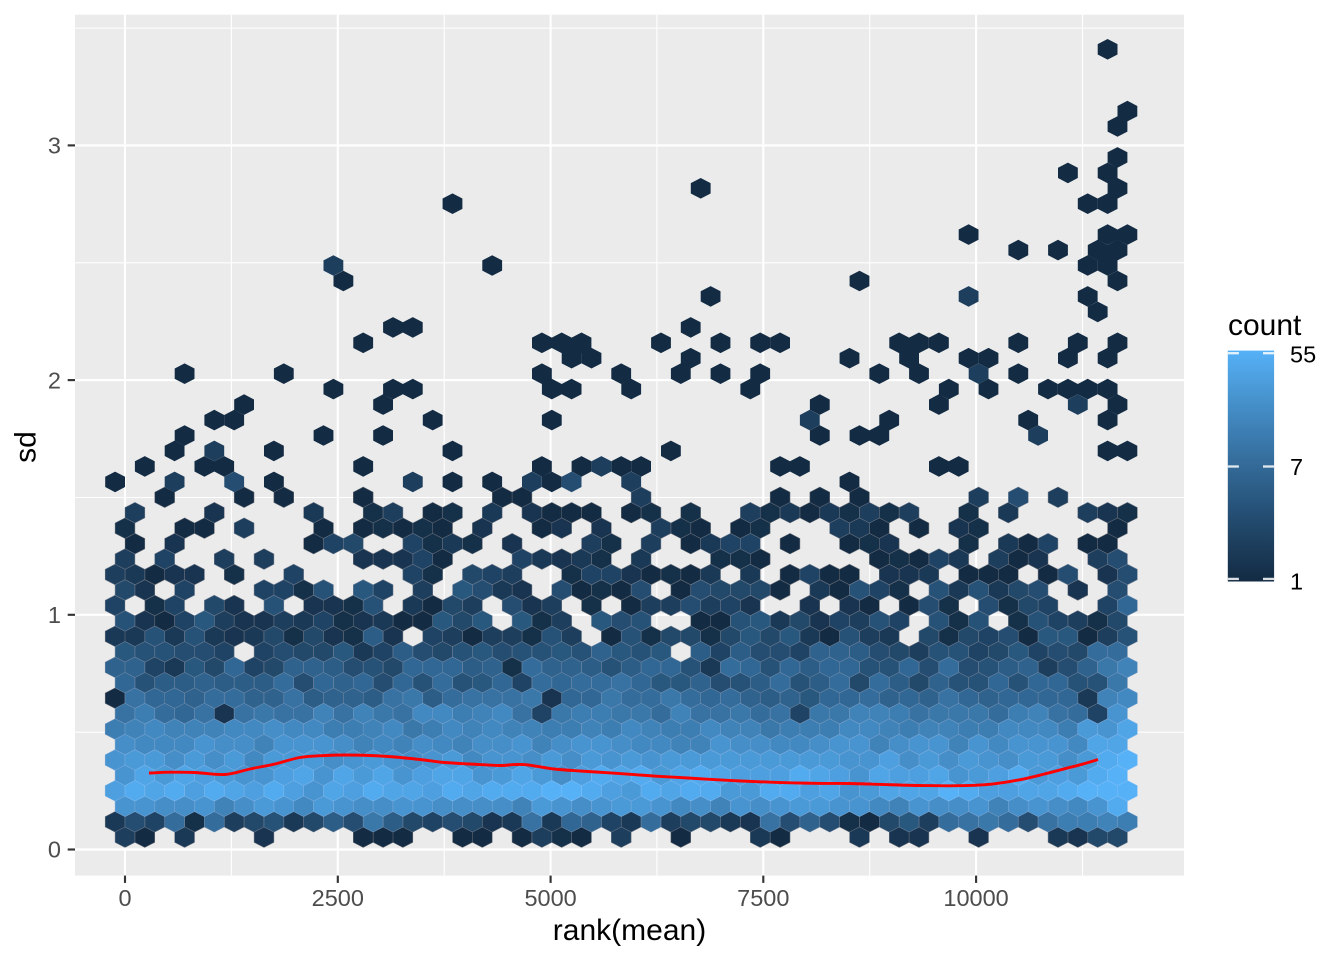 Image resolution: width=1344 pixels, height=960 pixels. What do you see at coordinates (550, 898) in the screenshot?
I see `svg-text: 5000` at bounding box center [550, 898].